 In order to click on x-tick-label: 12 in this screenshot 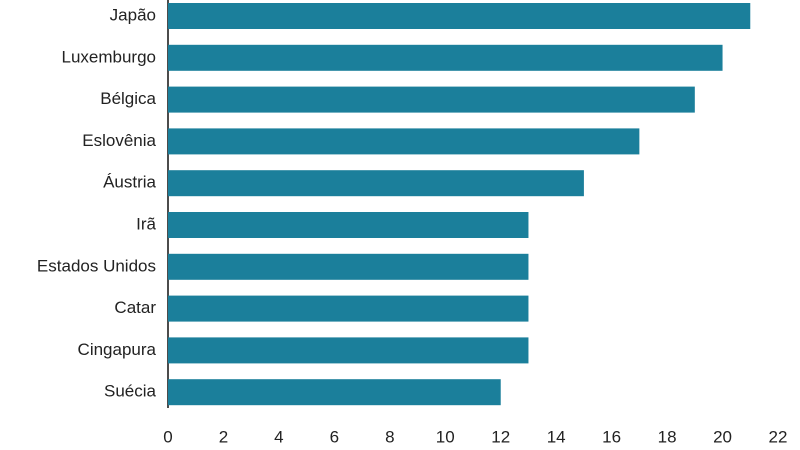, I will do `click(500, 436)`.